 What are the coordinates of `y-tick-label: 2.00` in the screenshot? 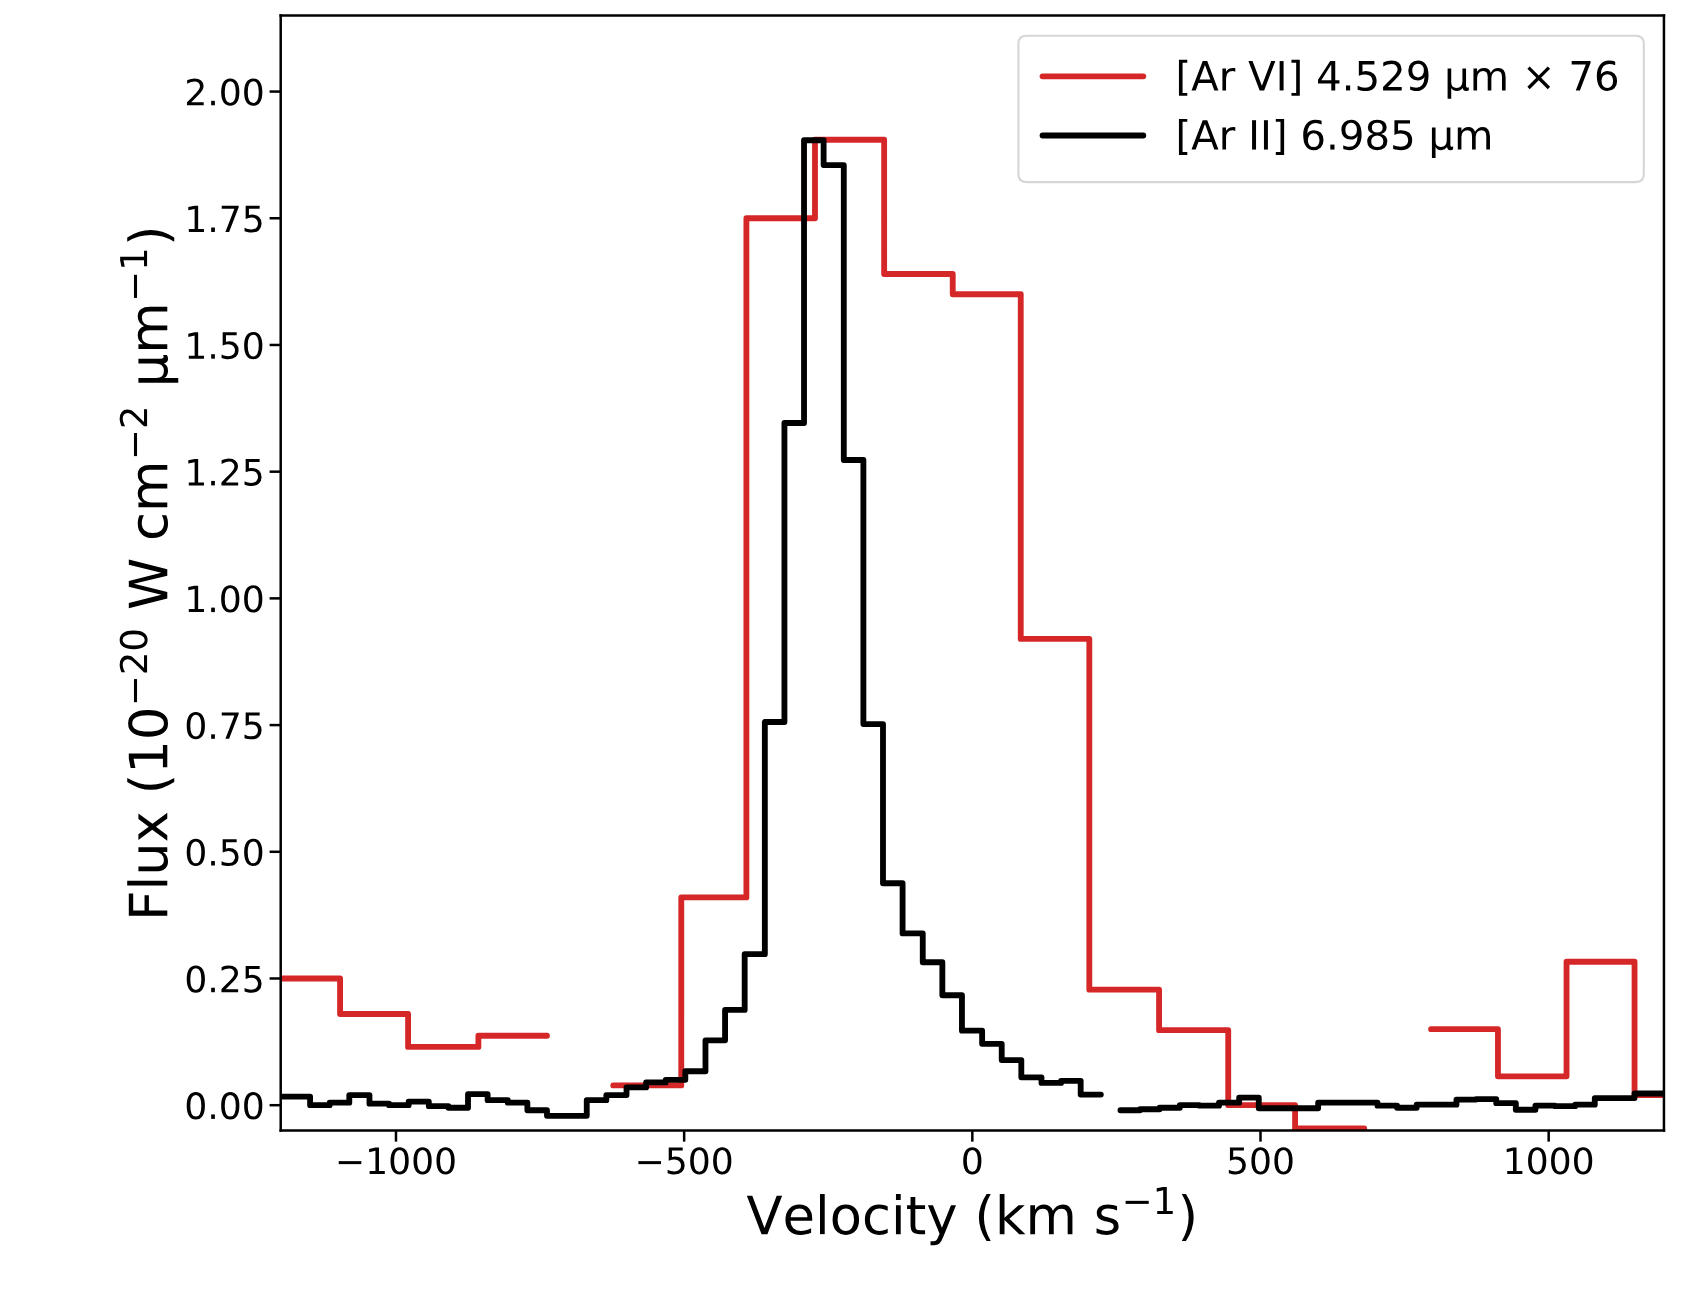 It's located at (224, 92).